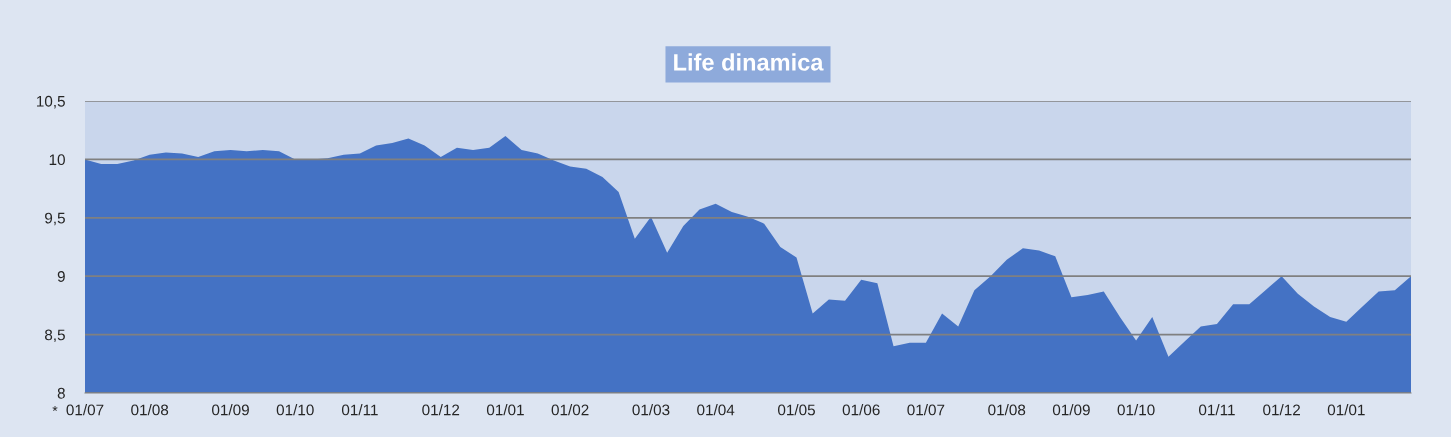  Describe the element at coordinates (55, 219) in the screenshot. I see `y-tick-label: 9,5` at that location.